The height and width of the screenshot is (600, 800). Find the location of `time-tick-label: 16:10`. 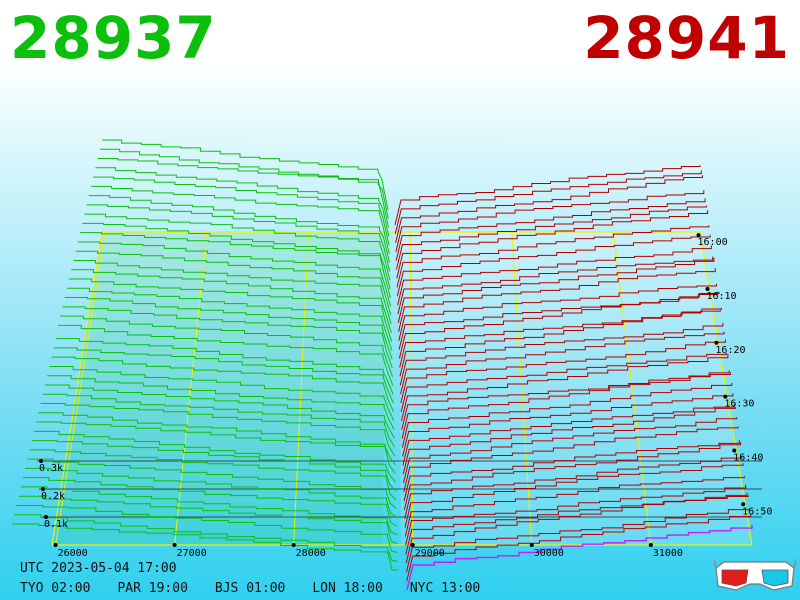

time-tick-label: 16:10 is located at coordinates (721, 296).